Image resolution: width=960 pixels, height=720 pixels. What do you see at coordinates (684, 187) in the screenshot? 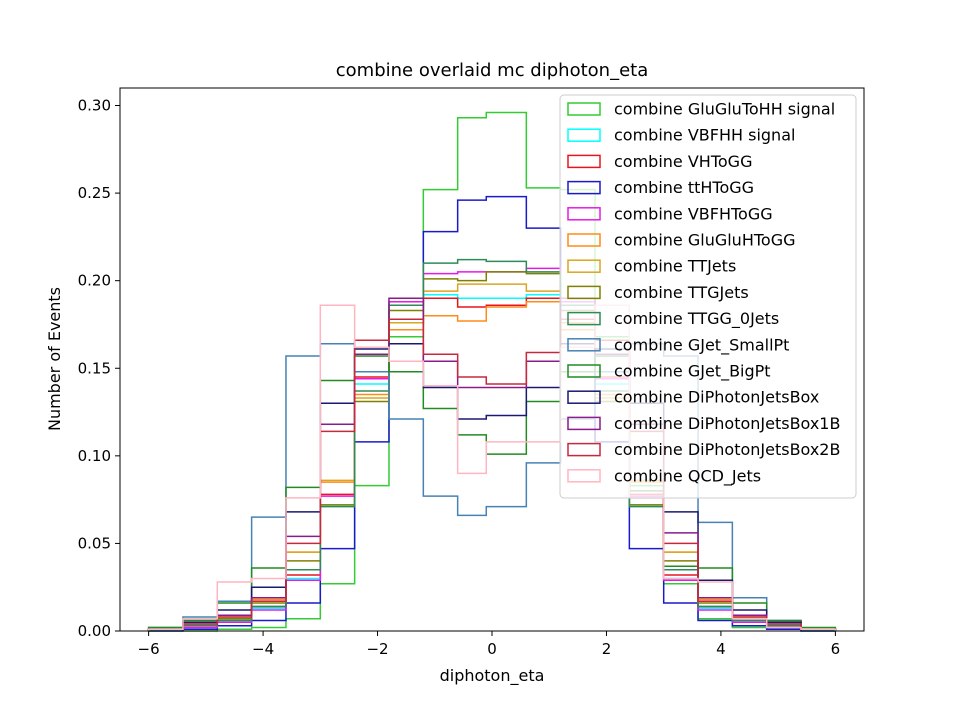
I see `legend-label: combine ttHToGG` at bounding box center [684, 187].